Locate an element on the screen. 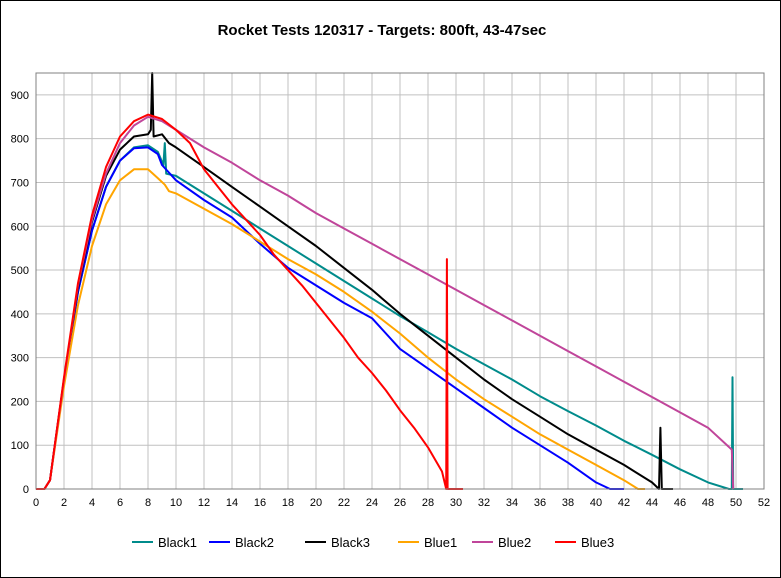  legend-label: Blue2 is located at coordinates (514, 542).